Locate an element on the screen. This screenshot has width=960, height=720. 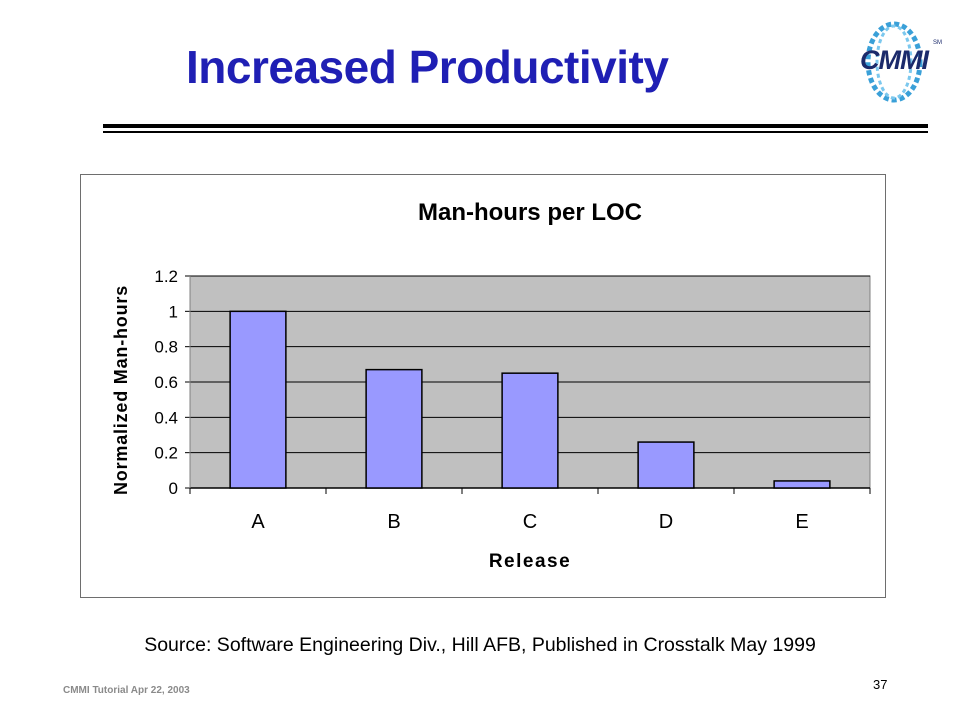
title-divider-thin is located at coordinates (515, 132).